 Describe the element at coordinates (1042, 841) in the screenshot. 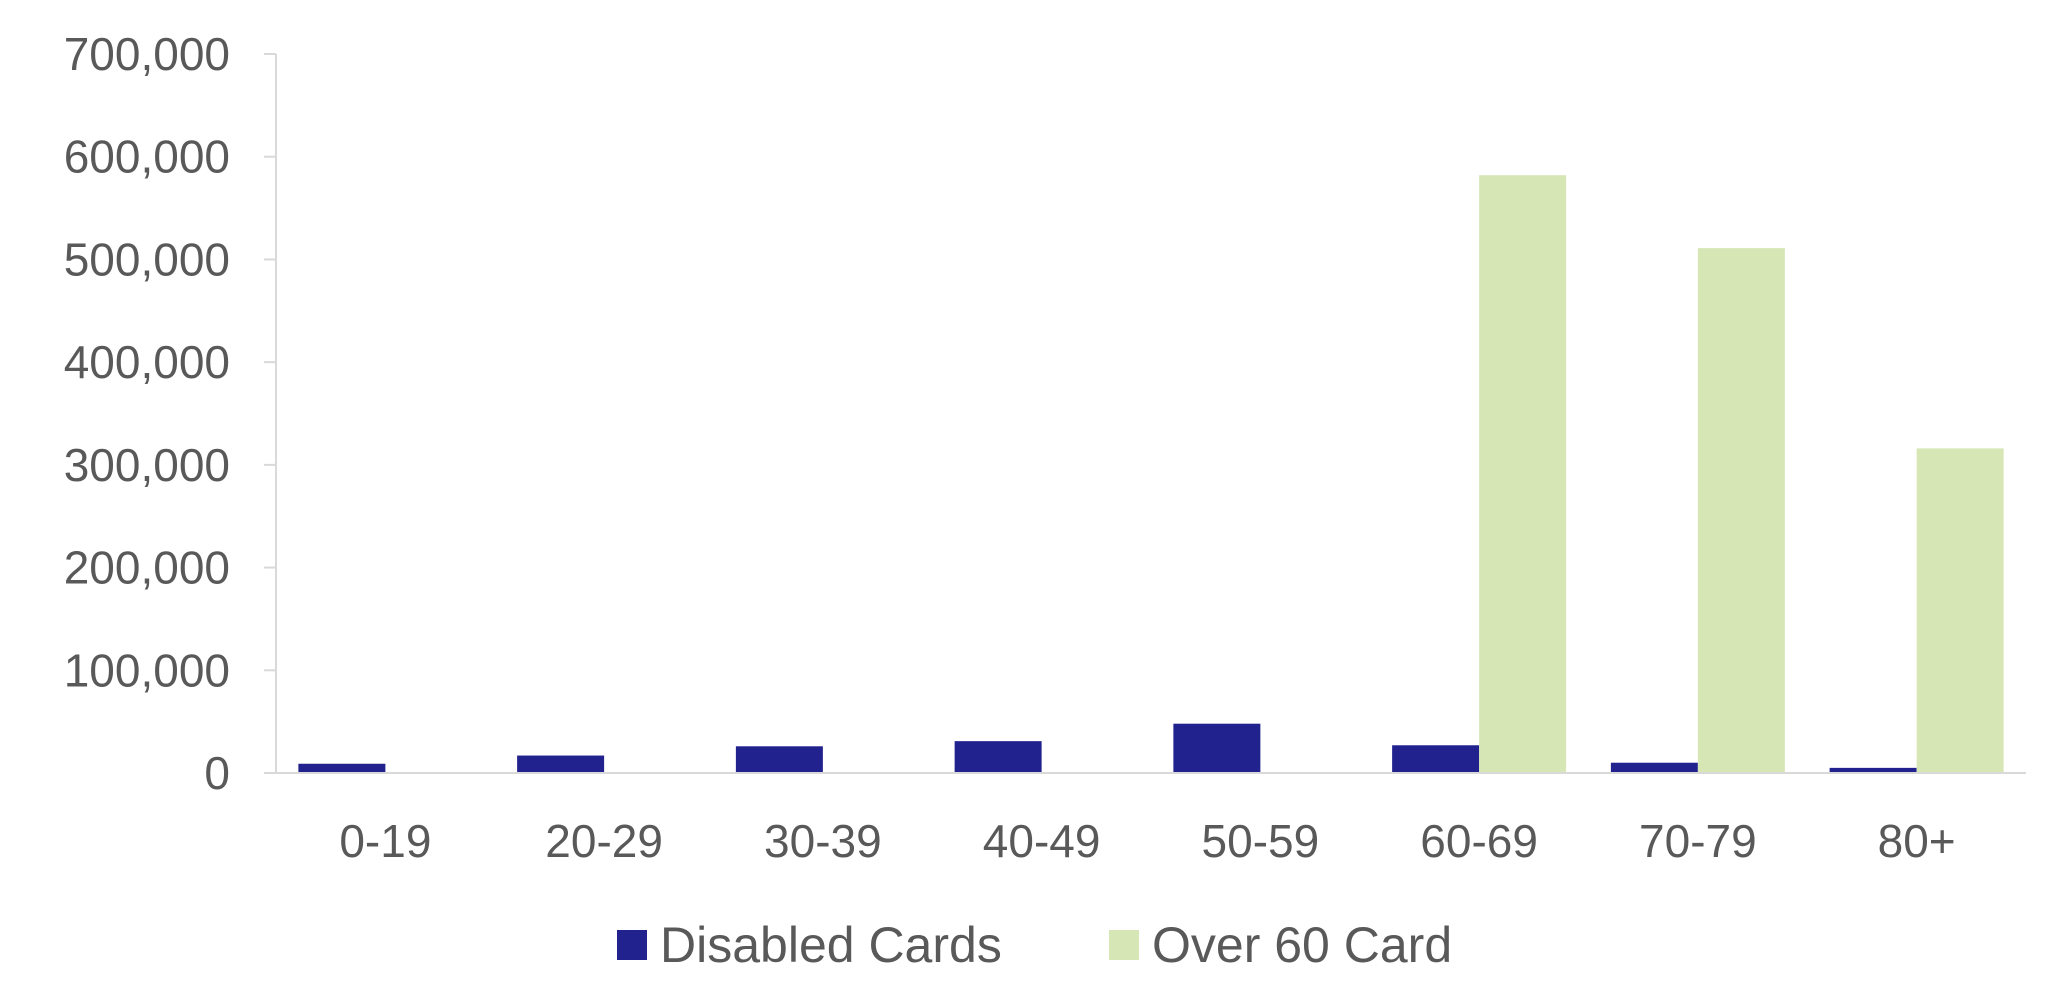

I see `x-tick-label: 40-49` at that location.